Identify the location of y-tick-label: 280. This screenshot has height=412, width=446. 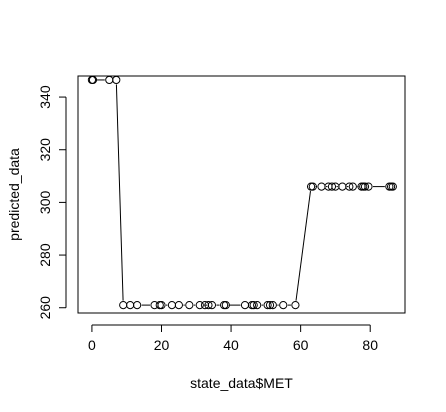
(45, 255).